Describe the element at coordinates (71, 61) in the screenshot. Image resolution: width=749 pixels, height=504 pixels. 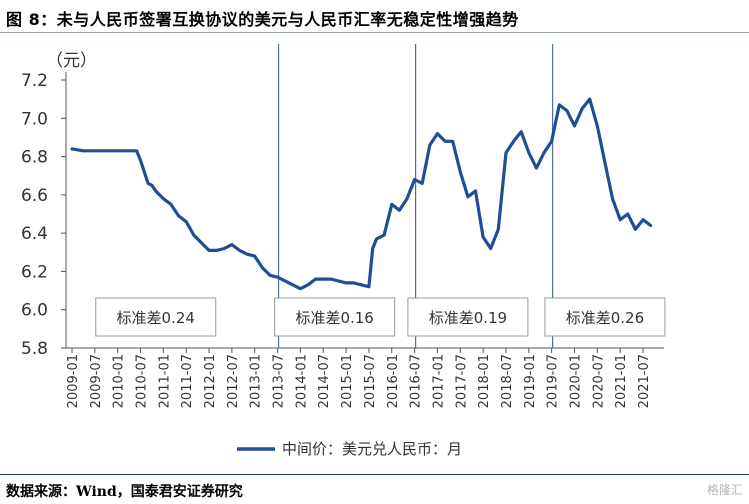
I see `y-axis-unit-label: （元）` at that location.